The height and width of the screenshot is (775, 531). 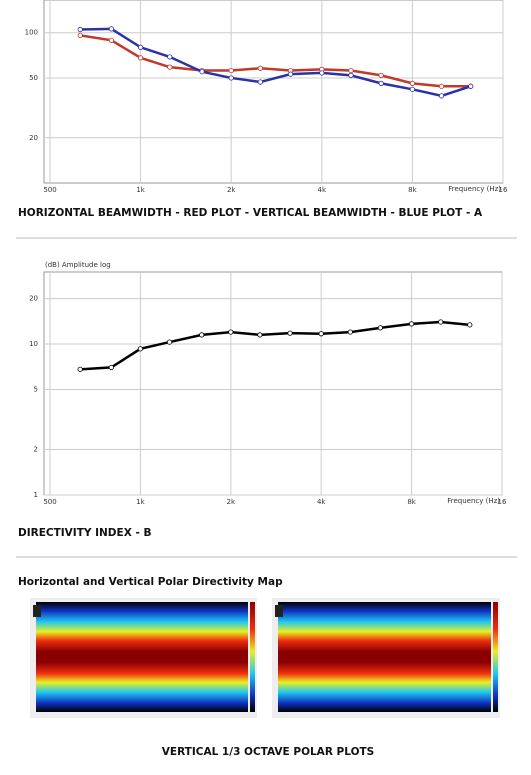 I want to click on section-caption: VERTICAL 1/3 OCTAVE POLAR PLOTS, so click(x=268, y=752).